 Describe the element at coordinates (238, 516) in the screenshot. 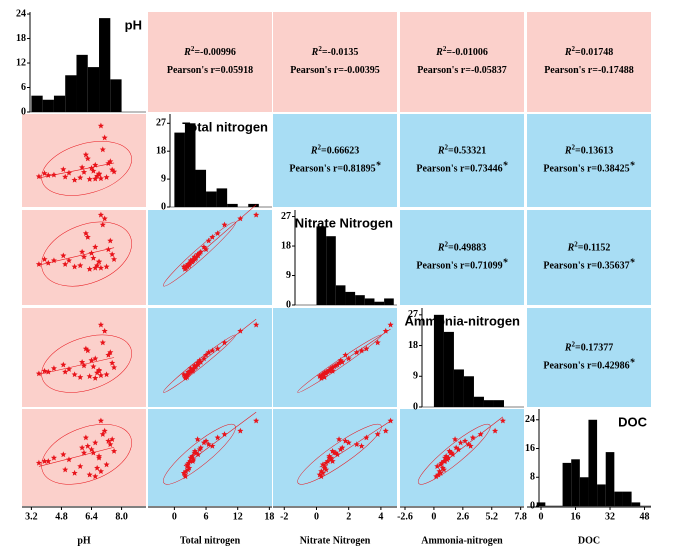

I see `x-tick-label: 12` at that location.